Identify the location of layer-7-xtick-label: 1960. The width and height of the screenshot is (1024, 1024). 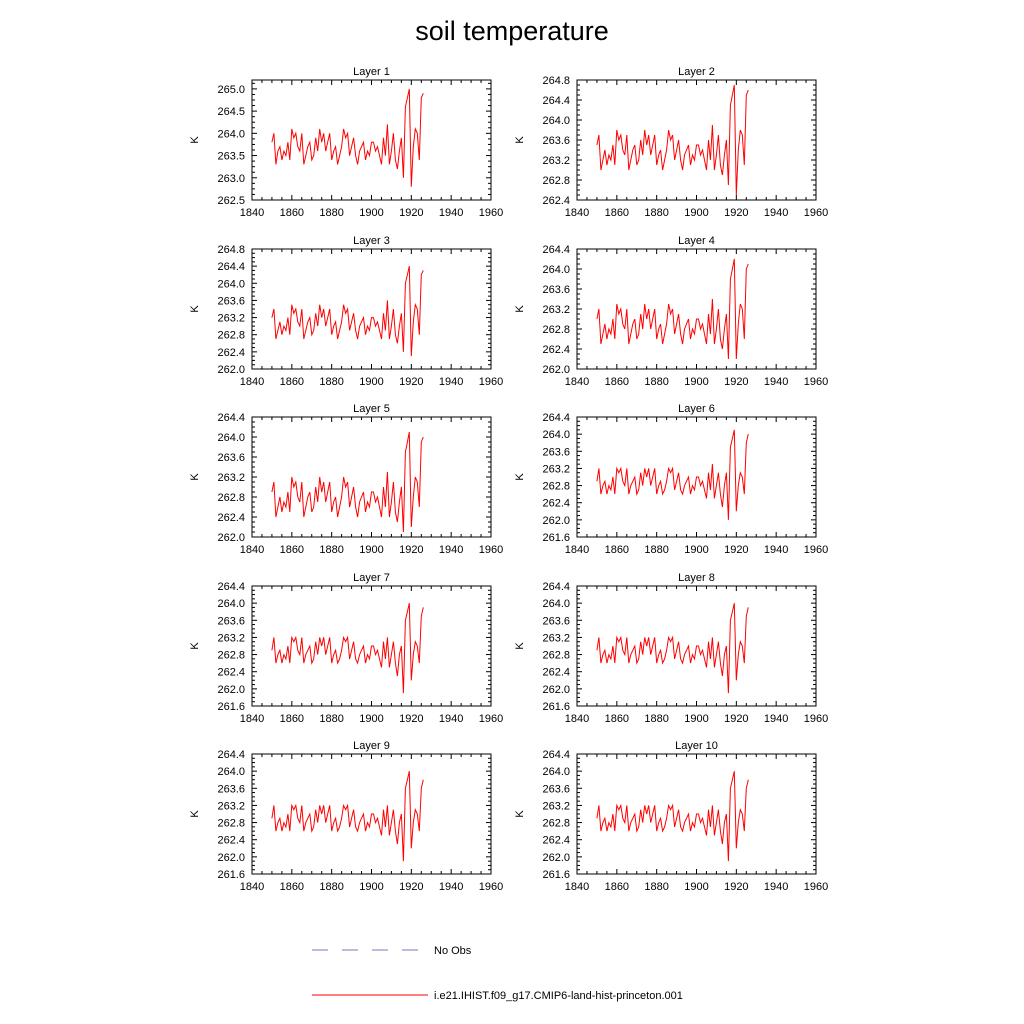
(491, 719).